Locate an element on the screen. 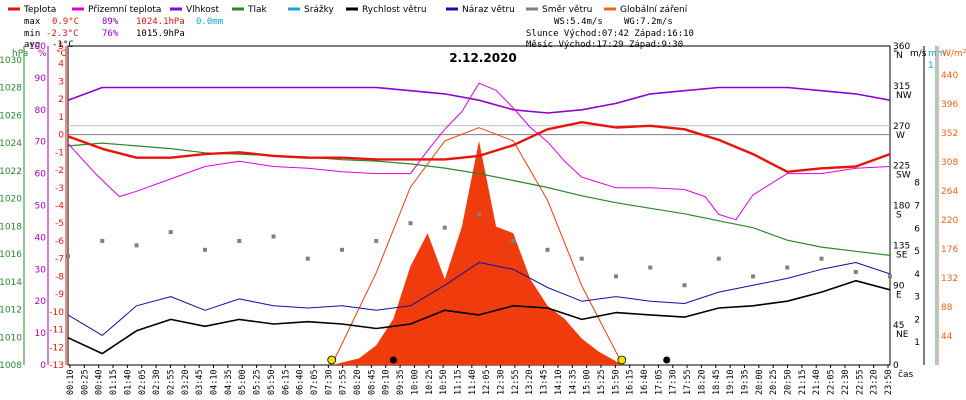 This screenshot has width=966, height=400. temp-tick-label: -7 is located at coordinates (59, 260).